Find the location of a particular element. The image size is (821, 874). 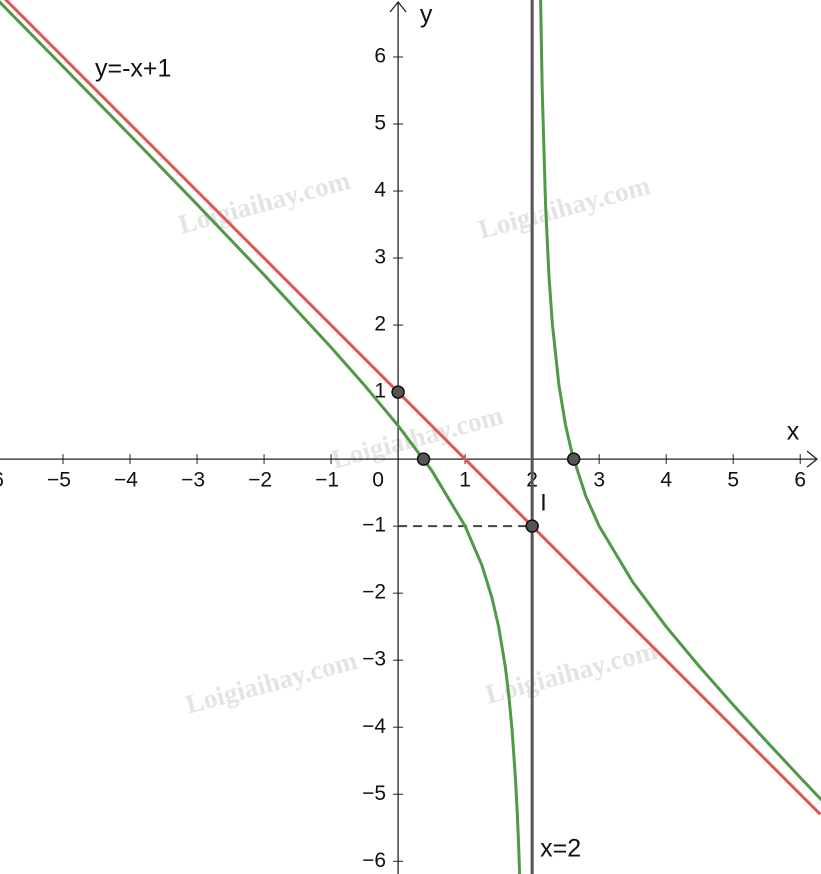

y-tick-label: −5 is located at coordinates (374, 793).